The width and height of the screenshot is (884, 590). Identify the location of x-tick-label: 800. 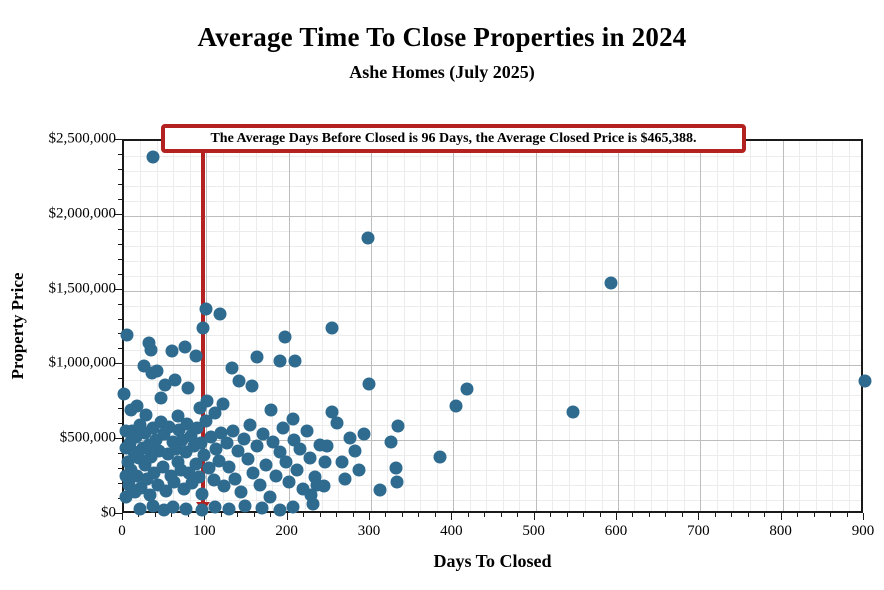
(780, 531).